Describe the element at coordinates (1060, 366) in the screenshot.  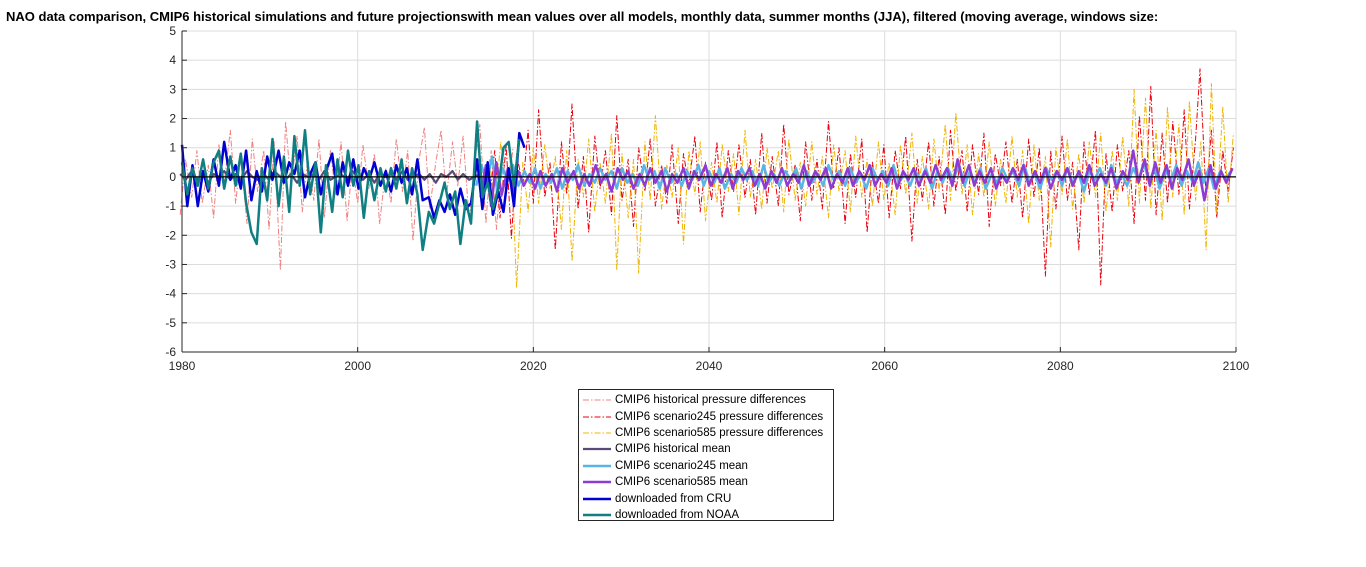
I see `x-tick-label: 2080` at that location.